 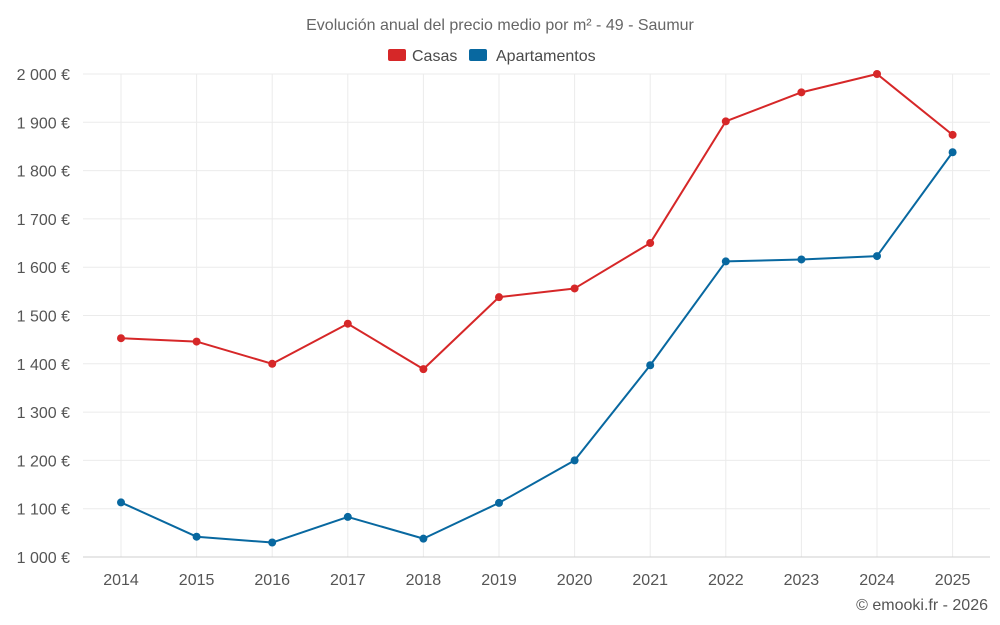 I want to click on x-tick-label: 2015, so click(x=197, y=580).